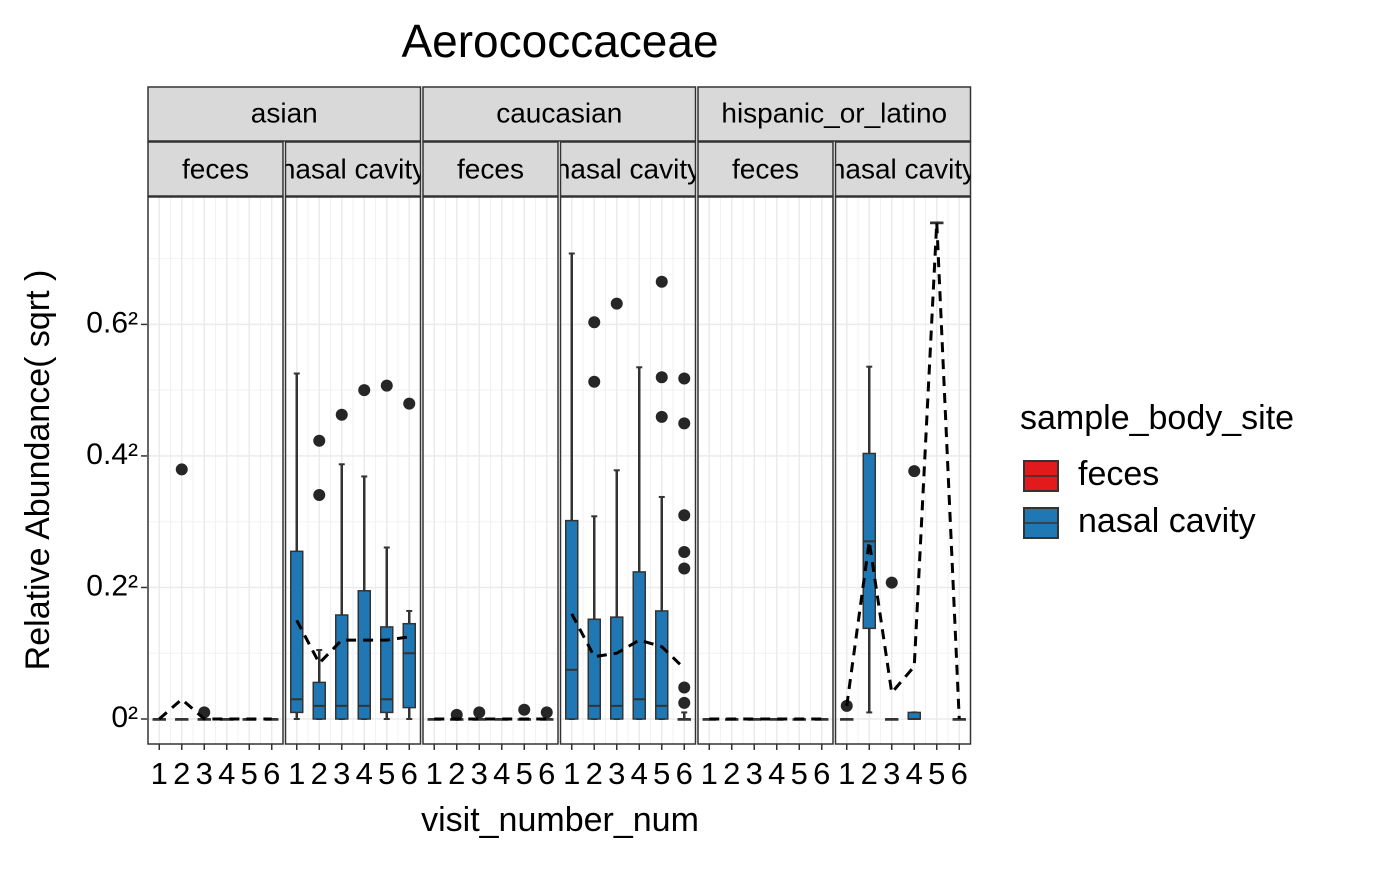 This screenshot has width=1400, height=871. Describe the element at coordinates (112, 322) in the screenshot. I see `y-tick-label: 0.6²` at that location.